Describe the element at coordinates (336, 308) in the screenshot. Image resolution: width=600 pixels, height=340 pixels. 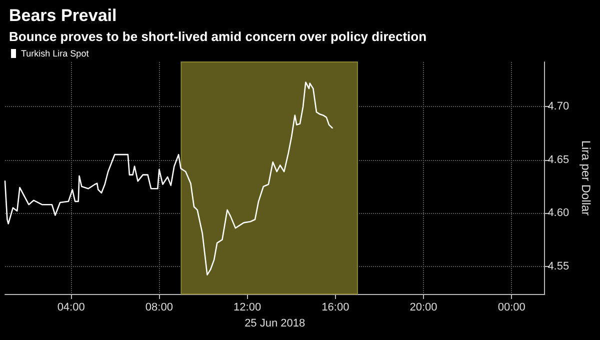
I see `x-tick-label: 16:00` at that location.